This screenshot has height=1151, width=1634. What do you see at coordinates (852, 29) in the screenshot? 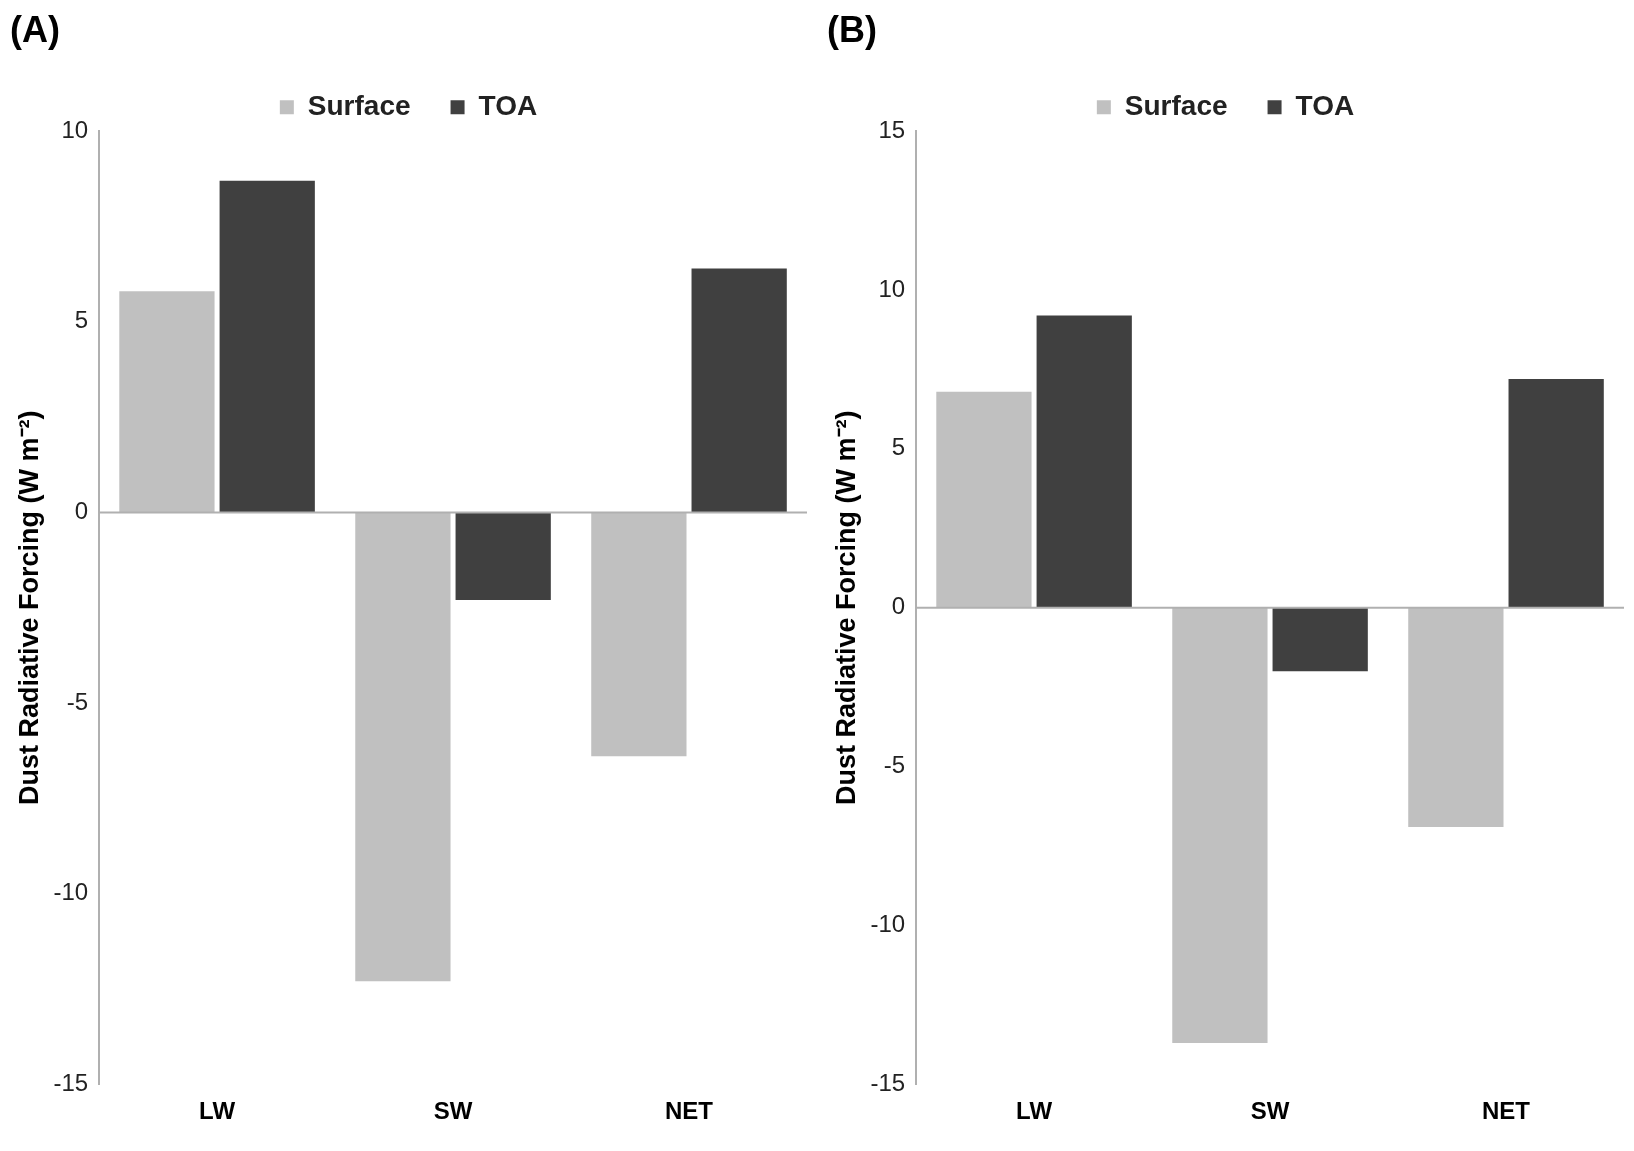
I see `chart-title: (B)` at bounding box center [852, 29].